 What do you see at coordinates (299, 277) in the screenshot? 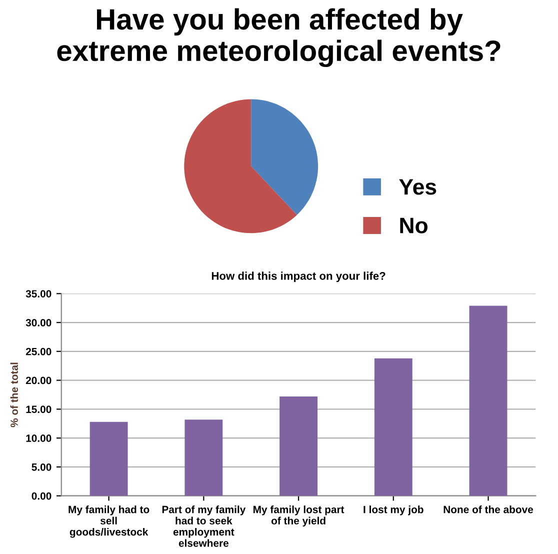
I see `chart-title: How did this impact on your life?` at bounding box center [299, 277].